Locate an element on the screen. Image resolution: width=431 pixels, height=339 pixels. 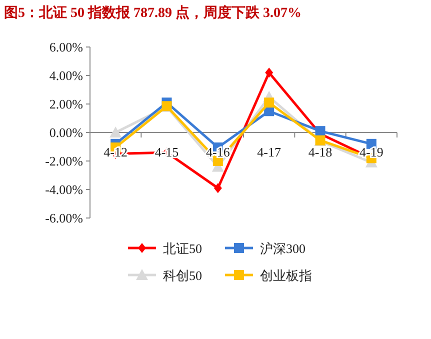
y-tick-label: 4.00% is located at coordinates (66, 75).